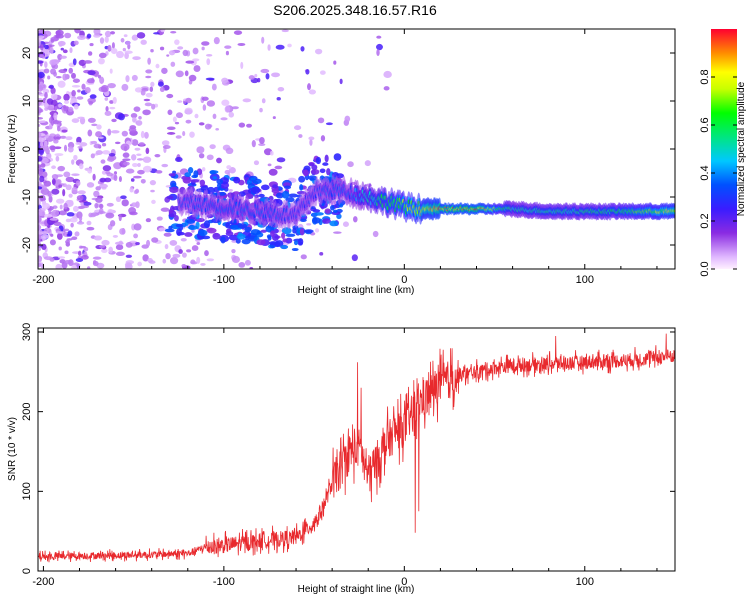  Describe the element at coordinates (27, 245) in the screenshot. I see `y-tick-label: -20` at that location.